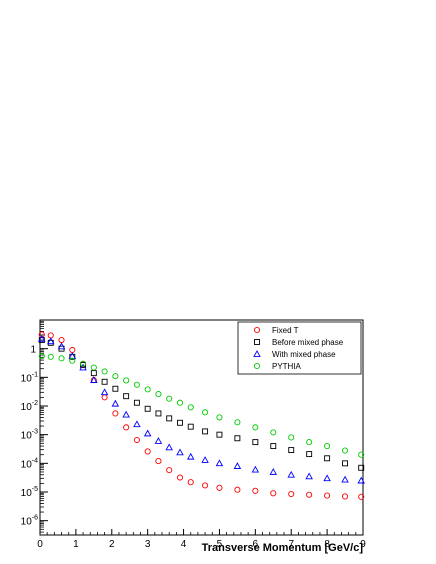 This screenshot has width=436, height=564. What do you see at coordinates (29, 377) in the screenshot?
I see `y-tick-label: 10⁻¹` at bounding box center [29, 377].